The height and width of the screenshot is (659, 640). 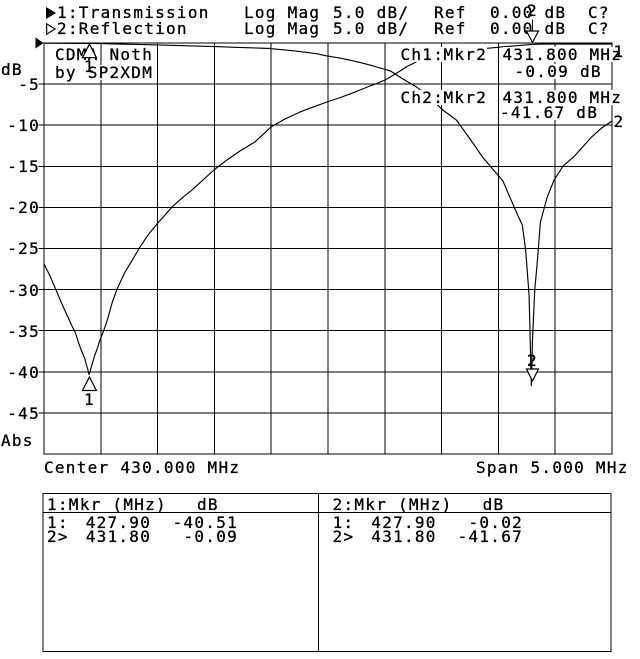 I want to click on y-tick--10: -10, so click(x=23, y=125).